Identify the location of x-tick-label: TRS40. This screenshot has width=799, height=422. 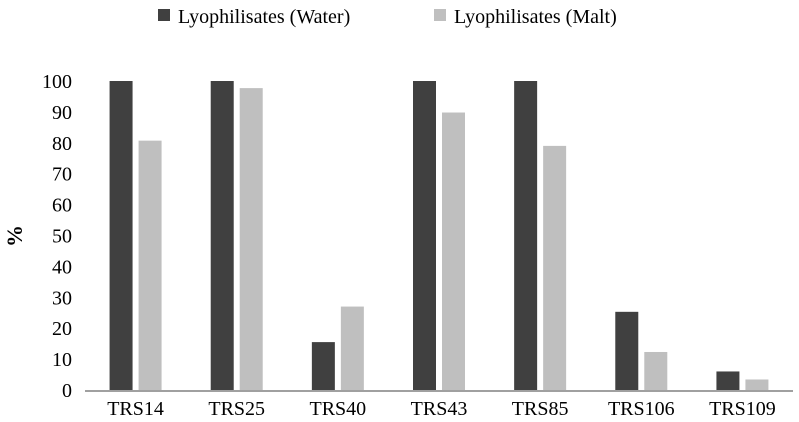
(338, 409).